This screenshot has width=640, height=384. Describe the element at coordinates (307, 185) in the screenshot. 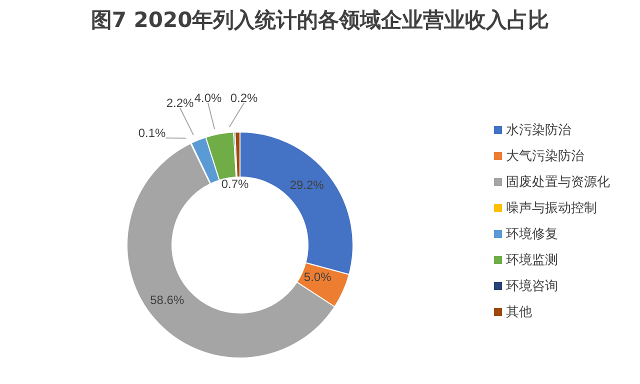

I see `data-label: 29.2%` at that location.